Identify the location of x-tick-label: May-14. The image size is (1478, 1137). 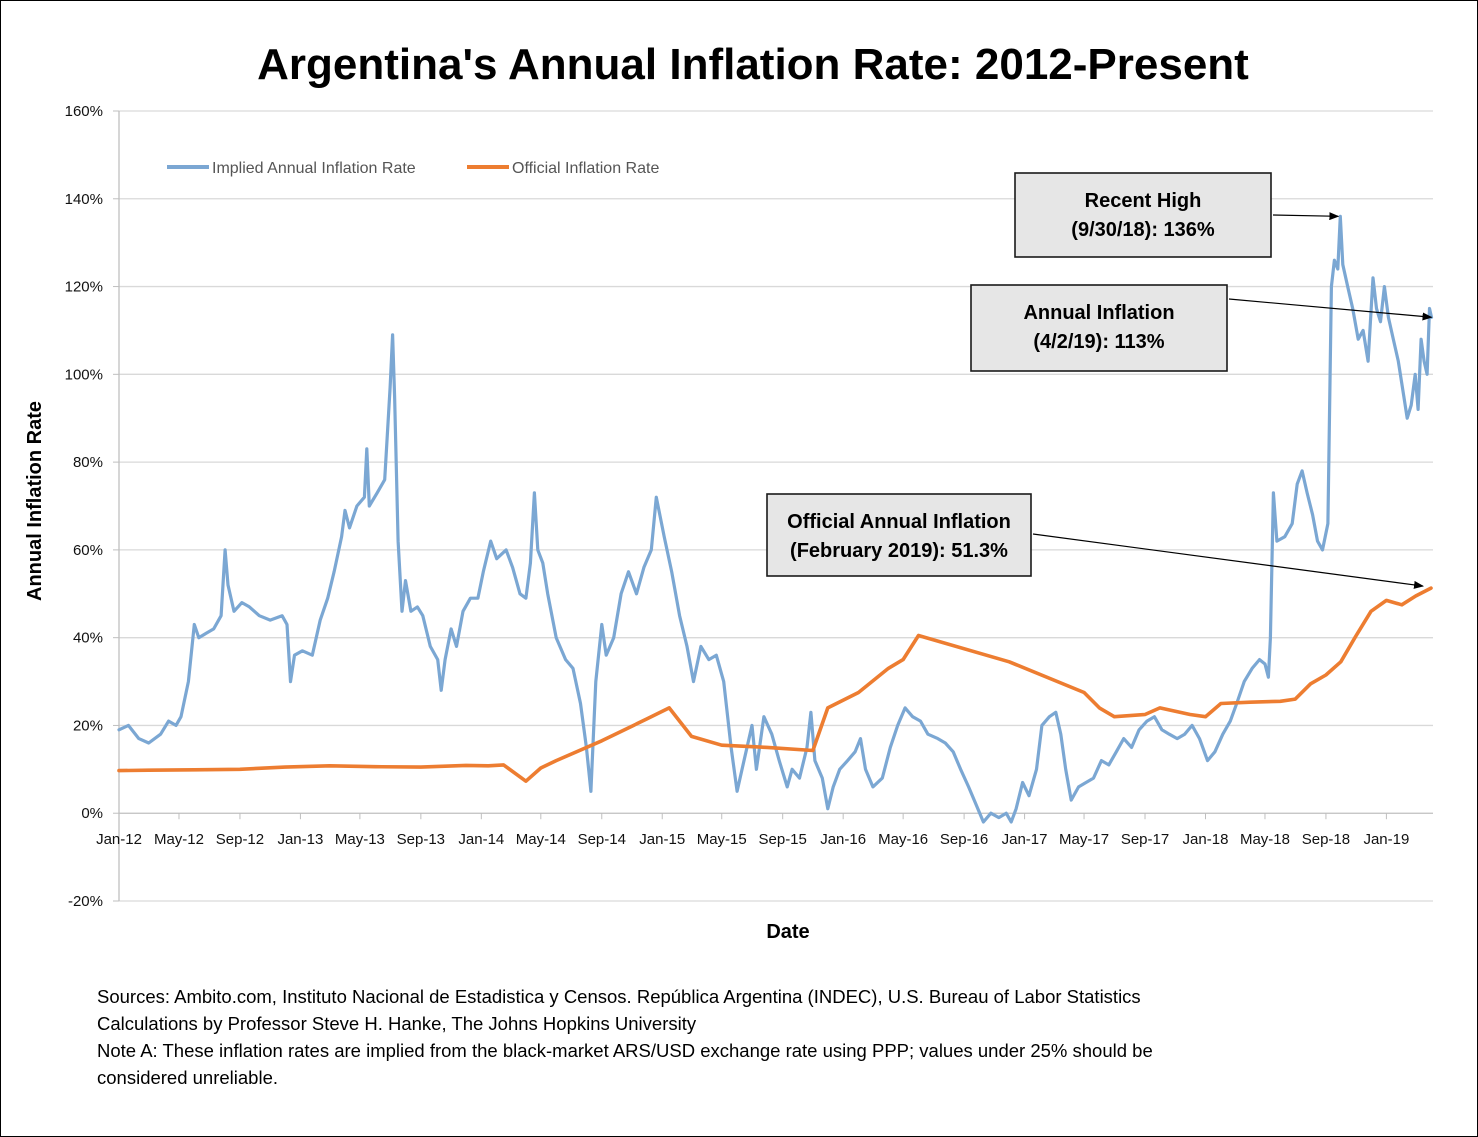
(541, 839).